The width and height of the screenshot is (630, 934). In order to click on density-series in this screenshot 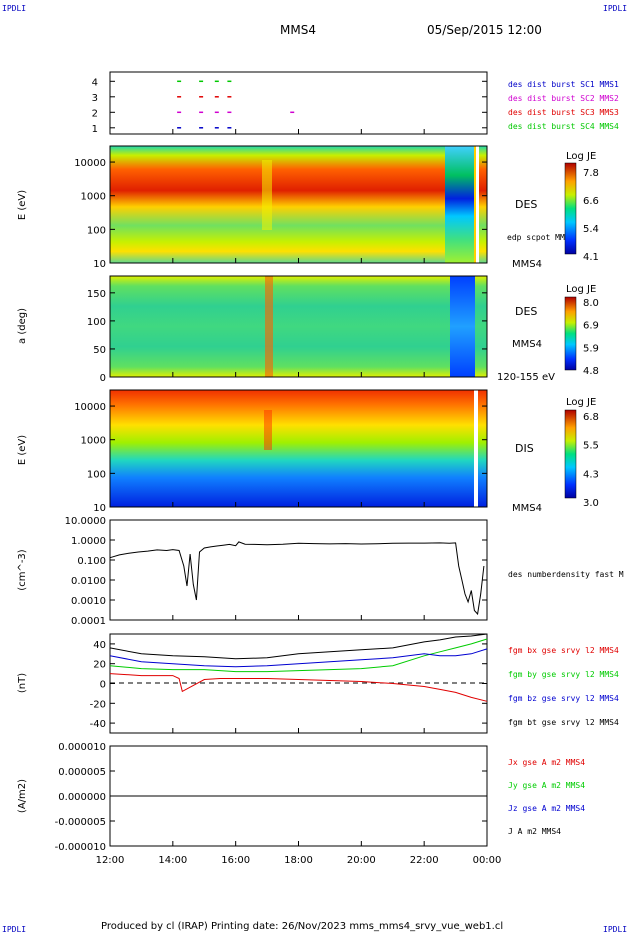, I will do `click(297, 578)`.